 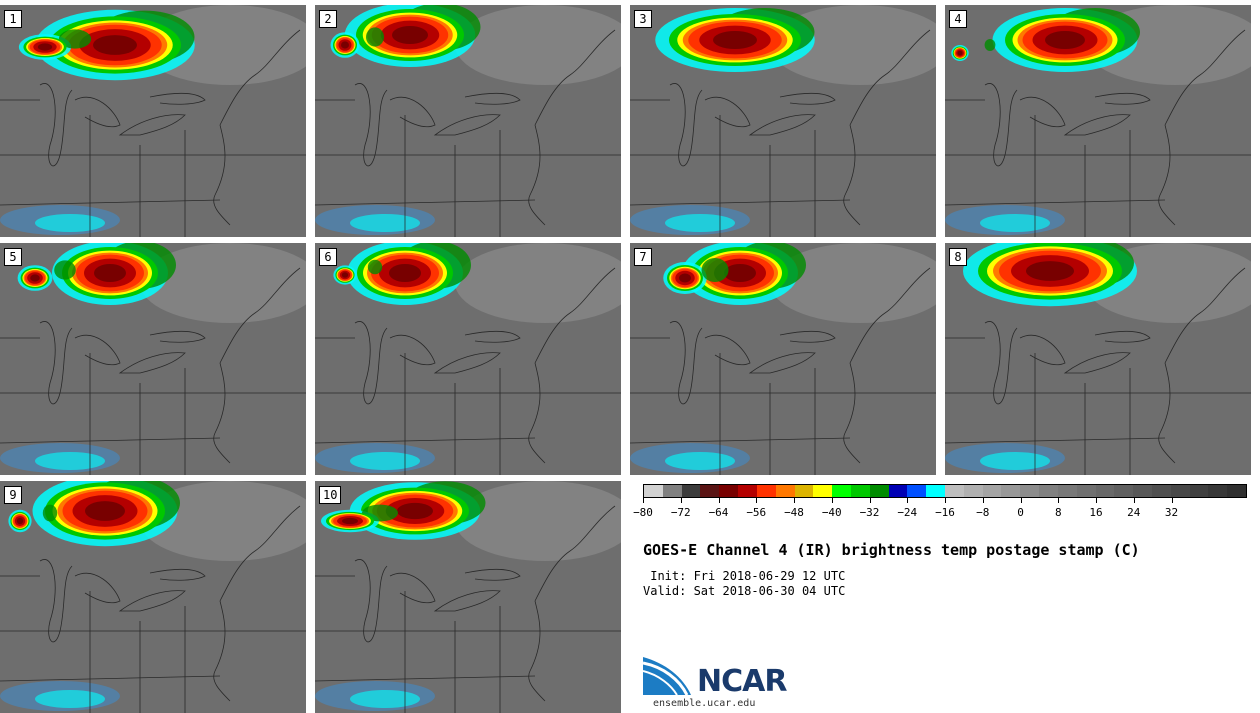 I want to click on member-number: 5, so click(x=13, y=257).